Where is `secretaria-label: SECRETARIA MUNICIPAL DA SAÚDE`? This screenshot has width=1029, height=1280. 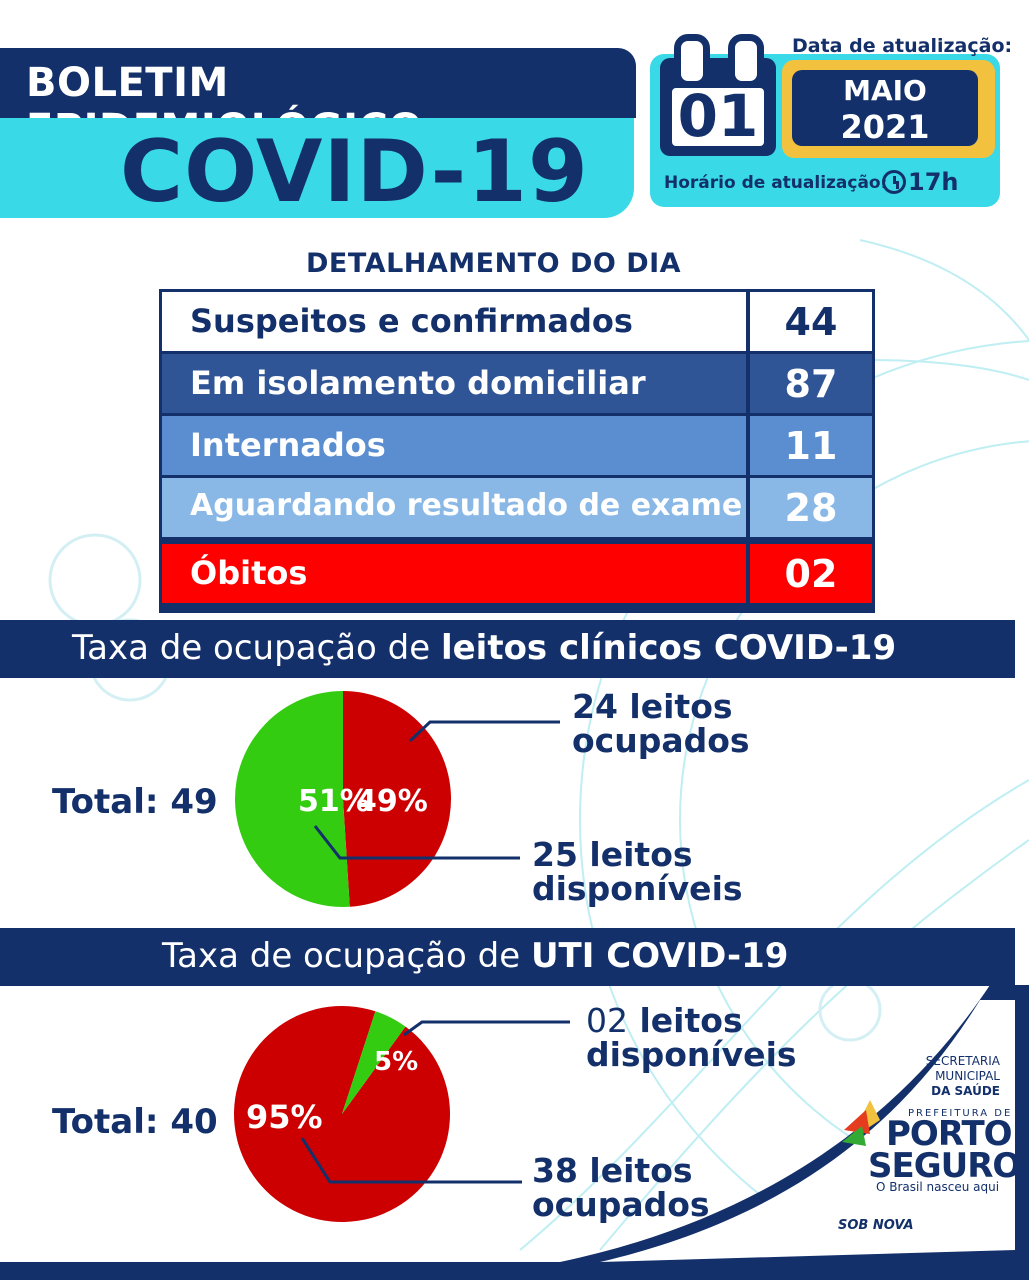 secretaria-label: SECRETARIA MUNICIPAL DA SAÚDE is located at coordinates (950, 1076).